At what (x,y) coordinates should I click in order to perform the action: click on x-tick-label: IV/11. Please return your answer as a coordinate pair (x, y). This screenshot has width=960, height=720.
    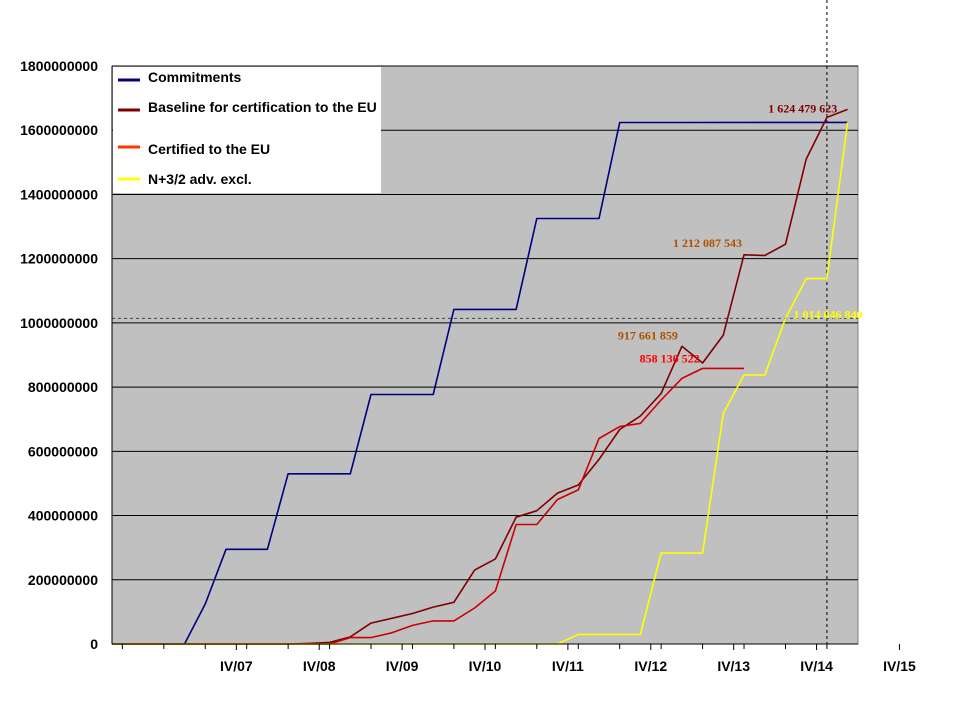
    Looking at the image, I should click on (568, 666).